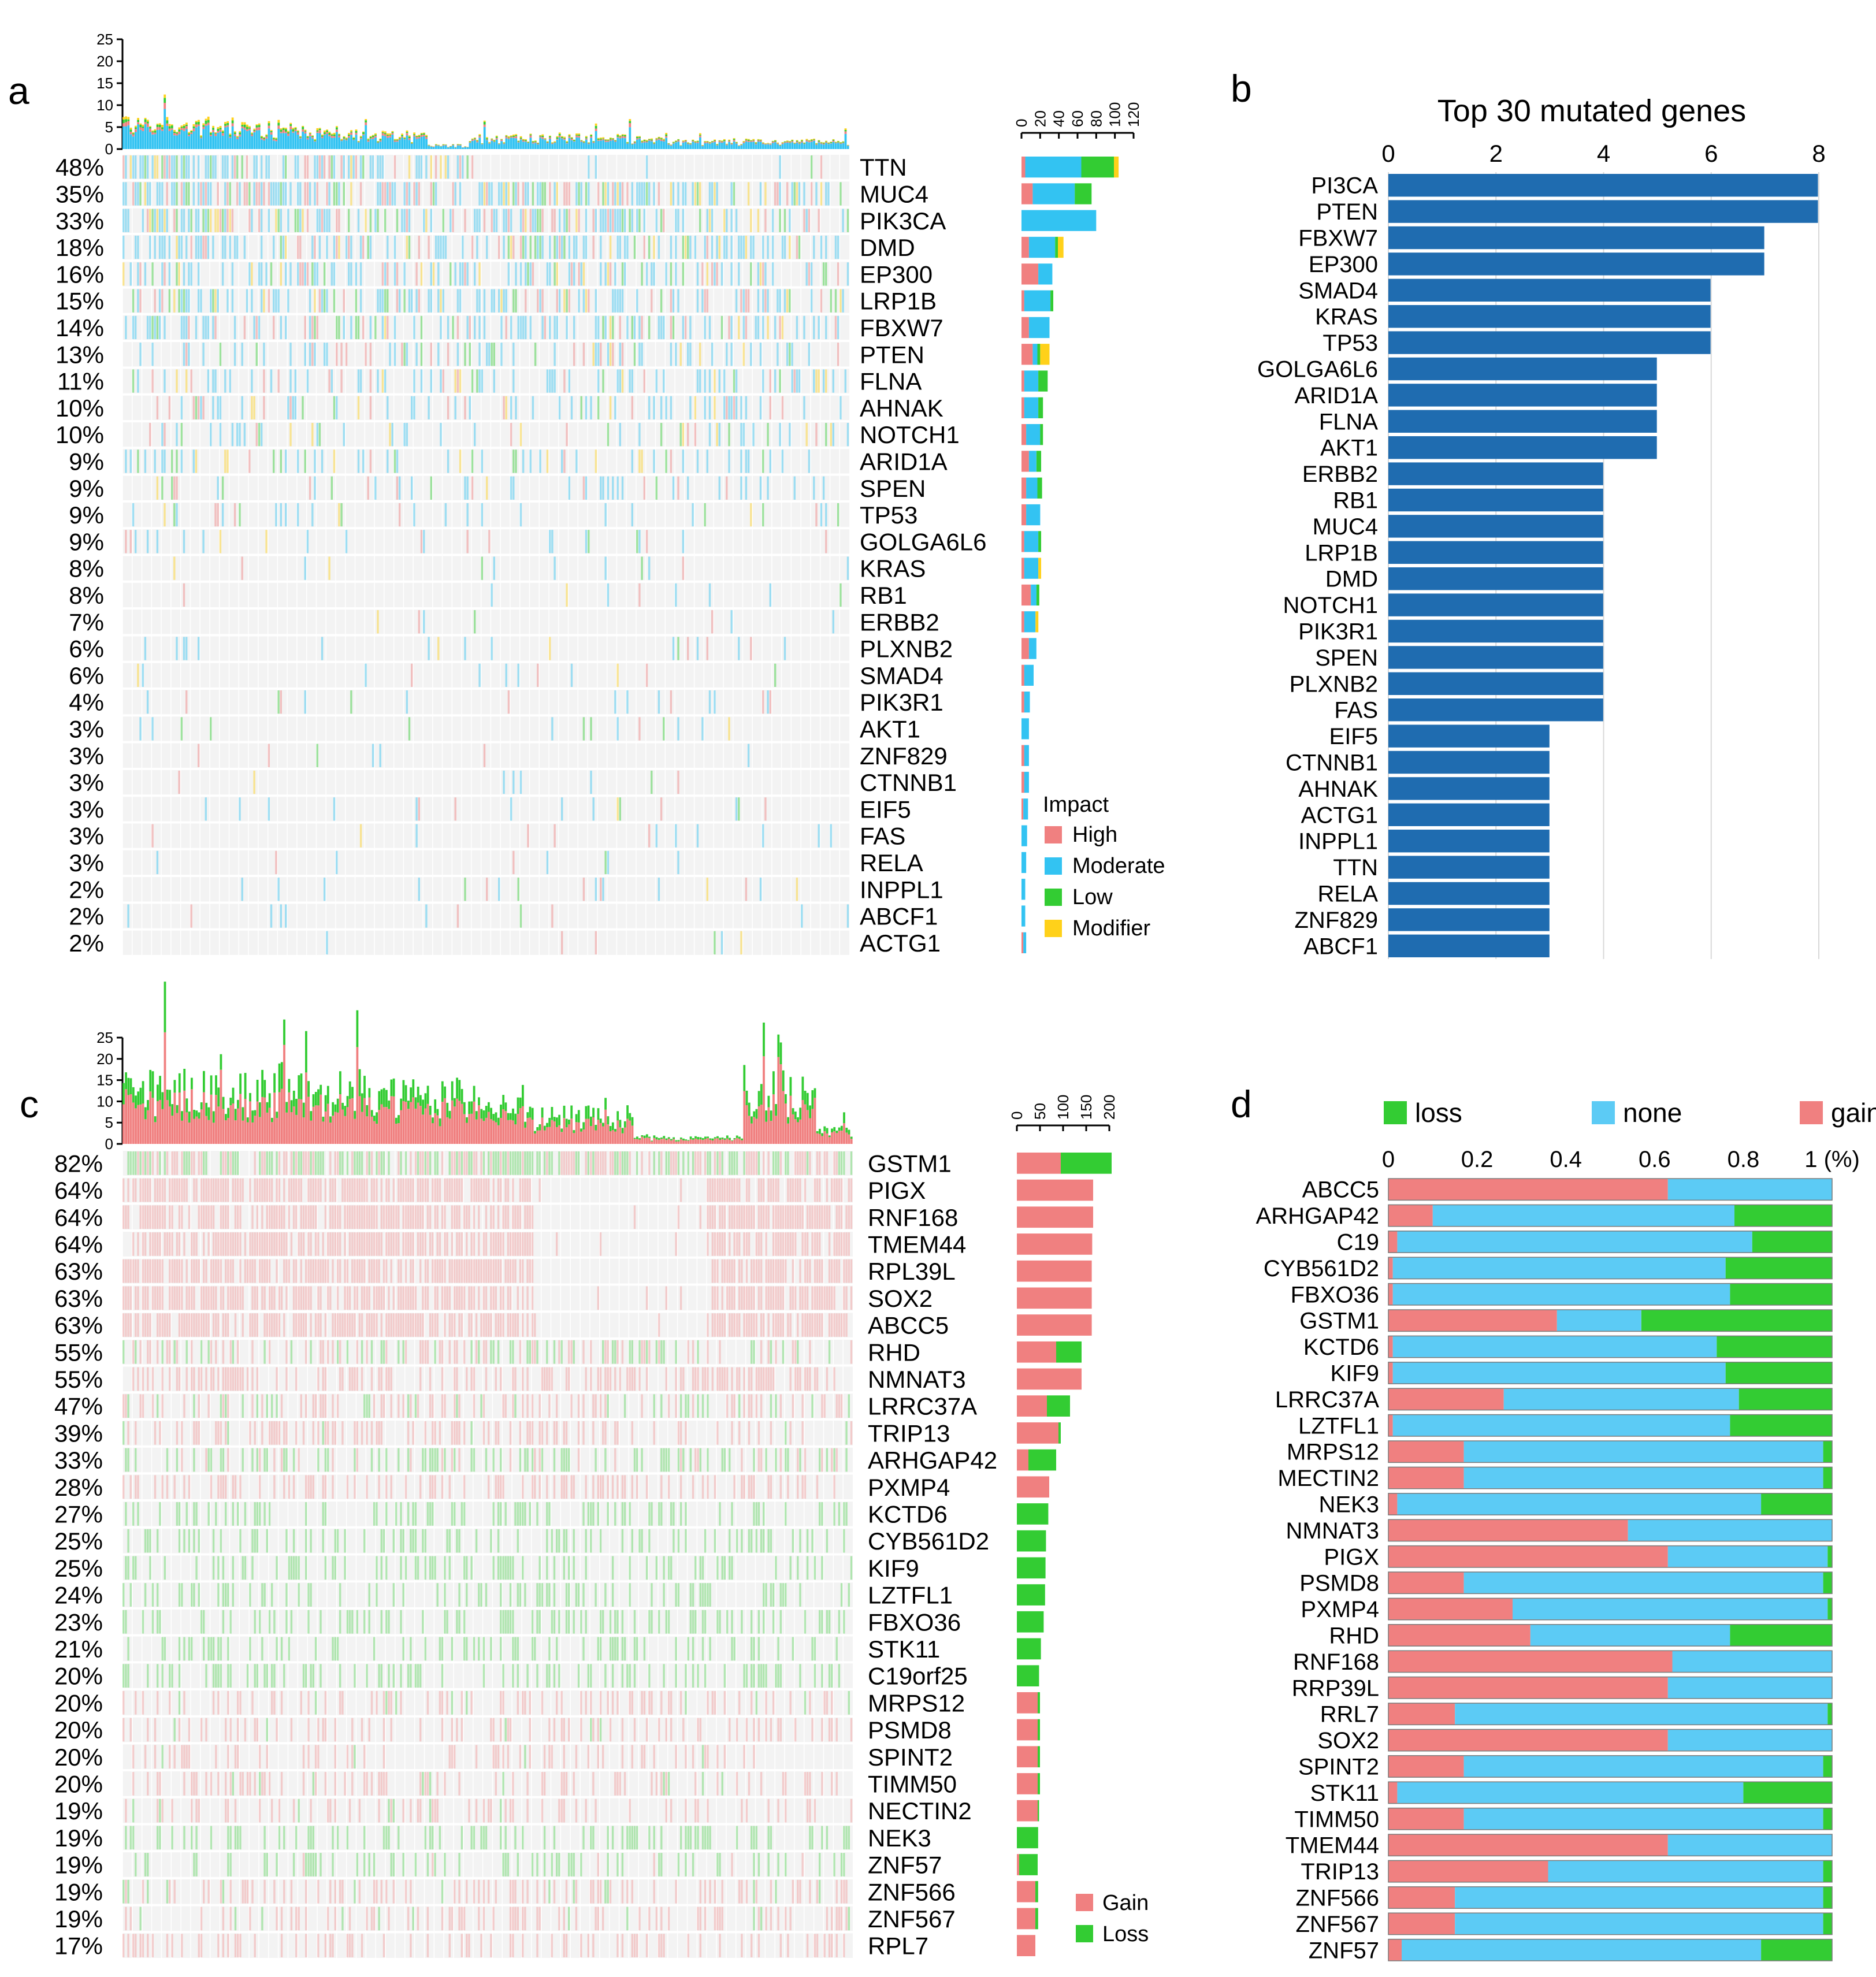 This screenshot has width=1876, height=1977. What do you see at coordinates (1096, 118) in the screenshot?
I see `side-axis-tick-label: 80` at bounding box center [1096, 118].